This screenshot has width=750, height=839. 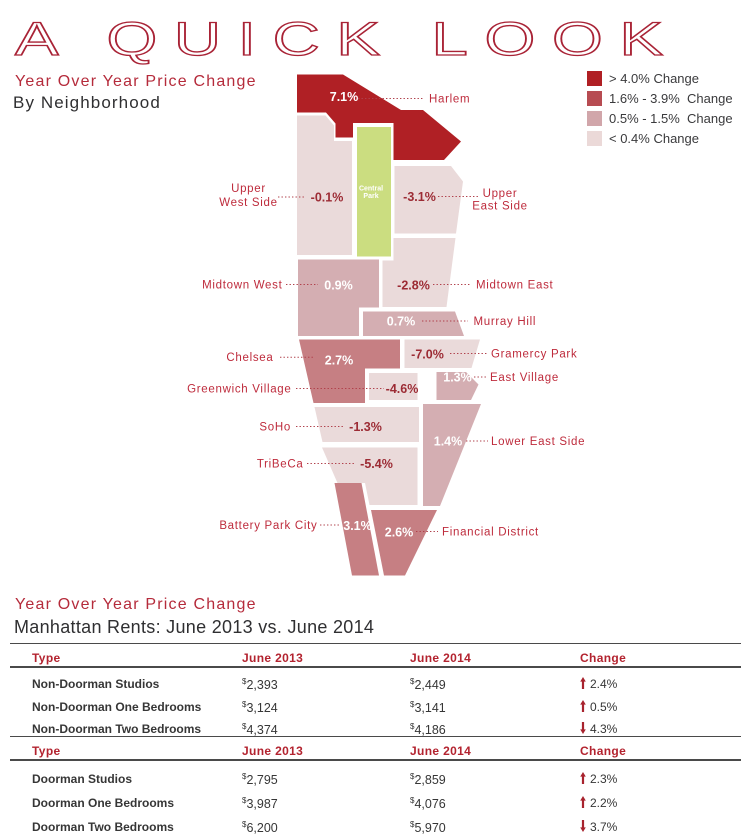 What do you see at coordinates (239, 390) in the screenshot?
I see `svg-text: Greenwich Village` at bounding box center [239, 390].